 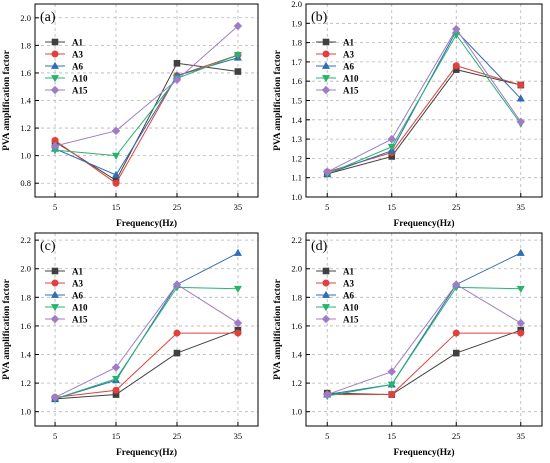 What do you see at coordinates (25, 183) in the screenshot?
I see `y-tick-label: 0.8` at bounding box center [25, 183].